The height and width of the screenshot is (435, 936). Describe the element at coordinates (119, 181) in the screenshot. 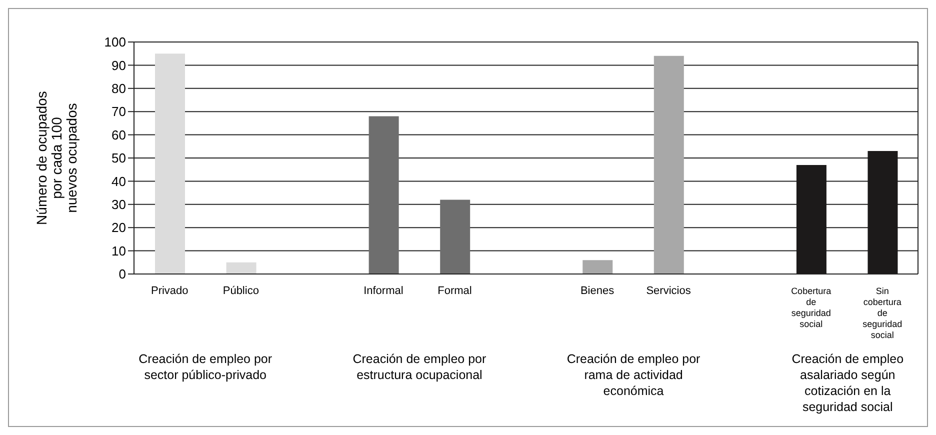

I see `y-tick-label: 40` at that location.